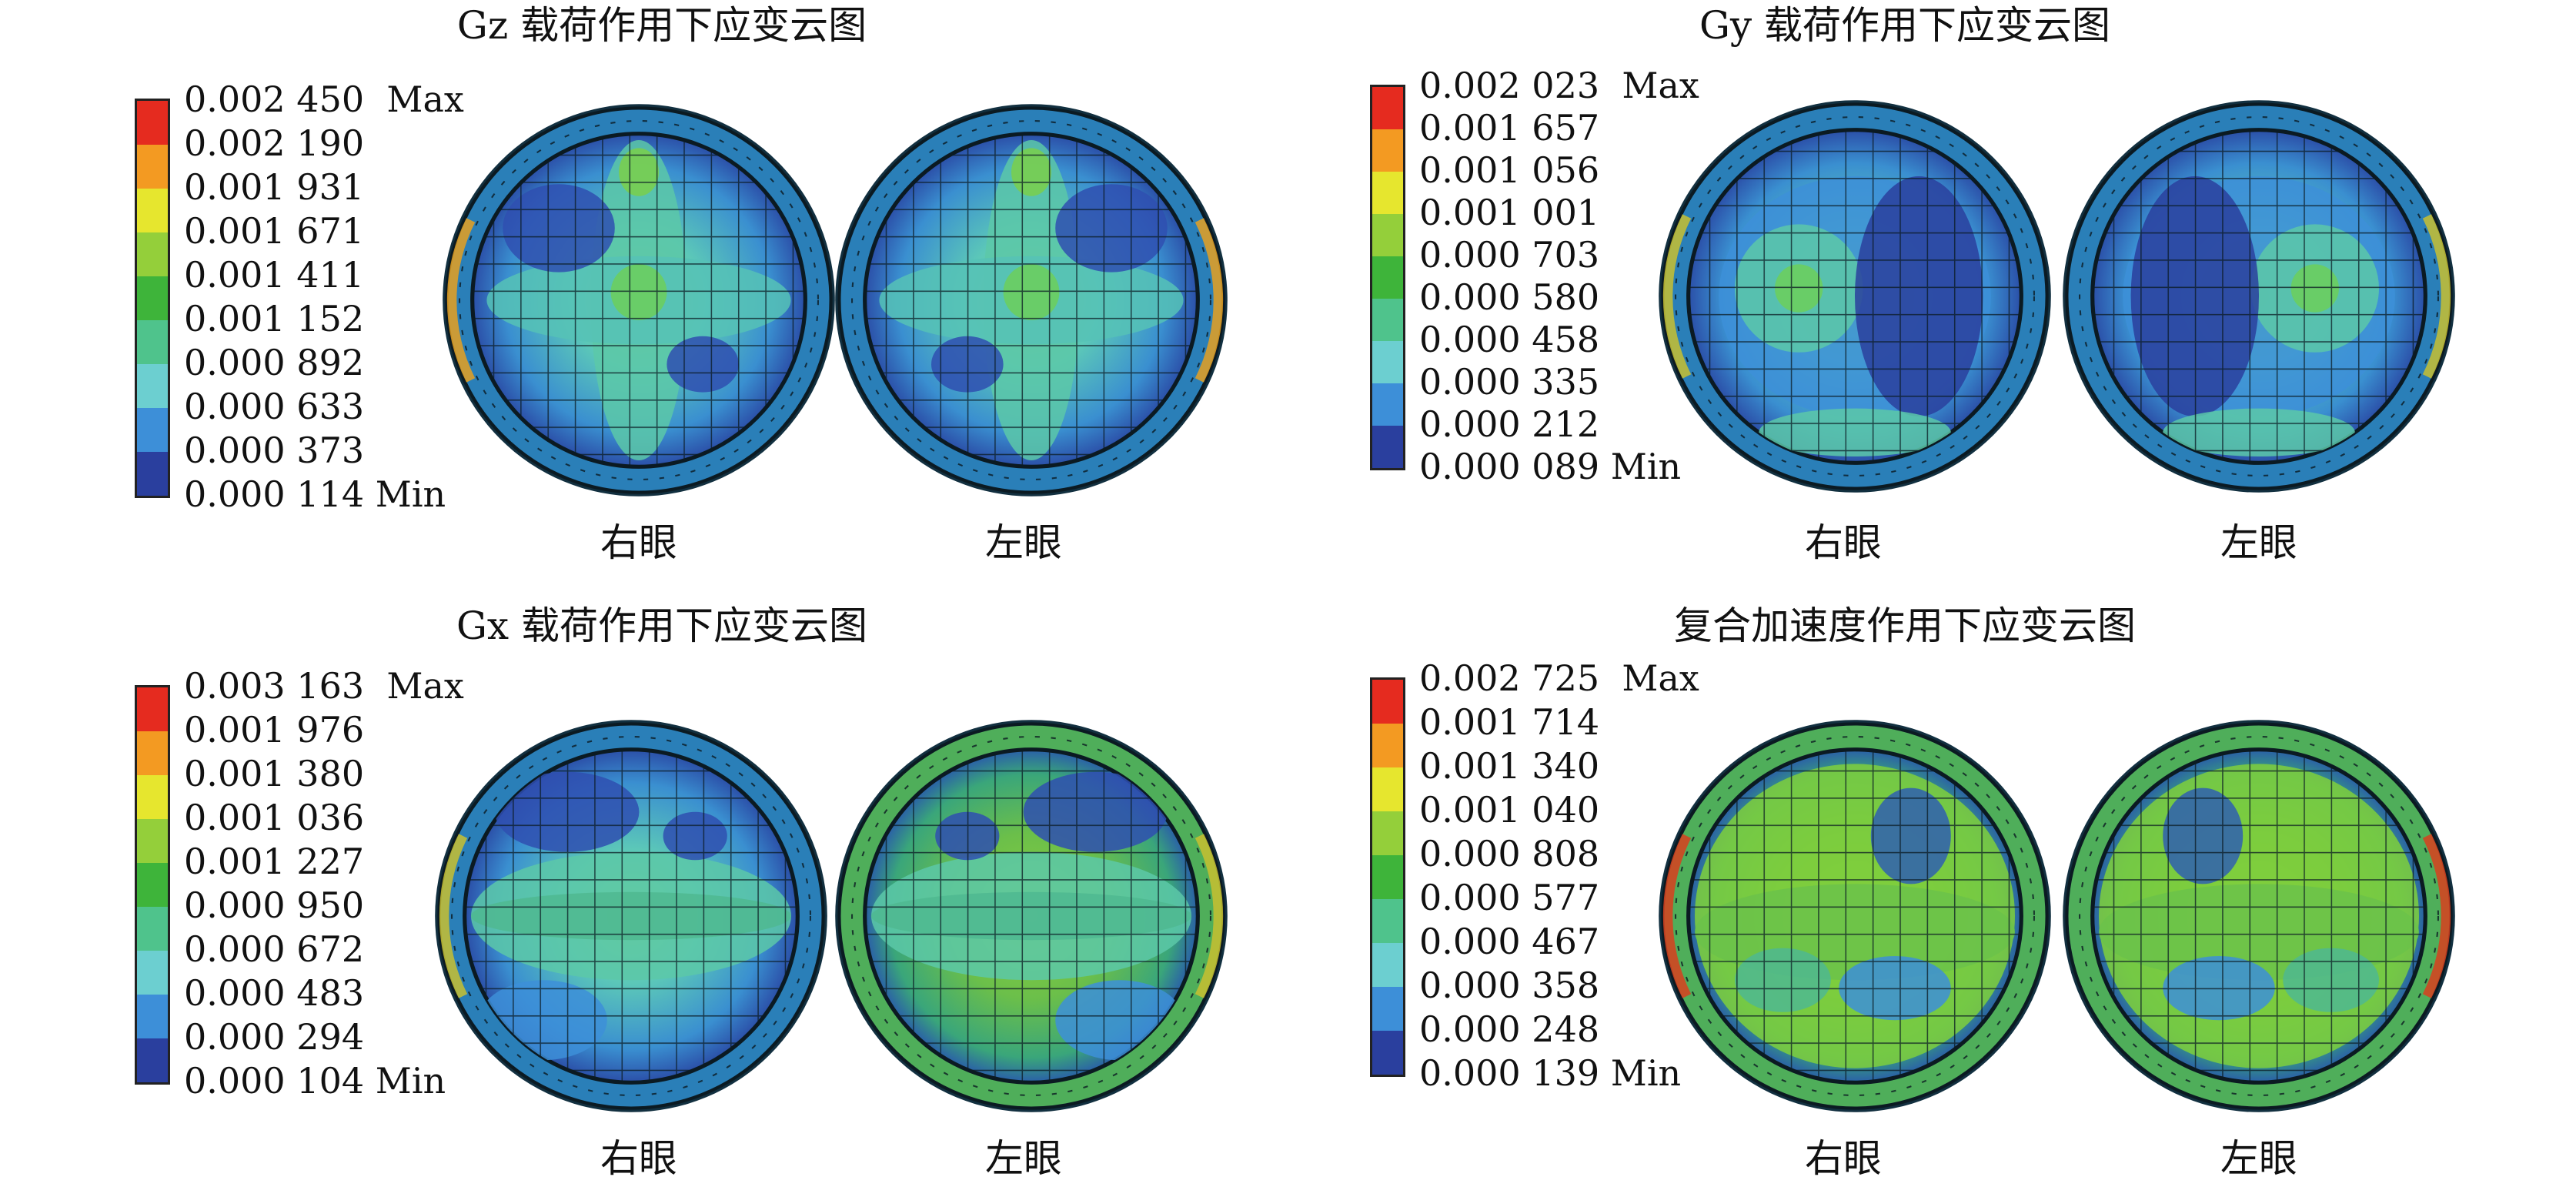 The height and width of the screenshot is (1187, 2576). Describe the element at coordinates (274, 275) in the screenshot. I see `colorbar-tick-label: 0.001 411` at that location.